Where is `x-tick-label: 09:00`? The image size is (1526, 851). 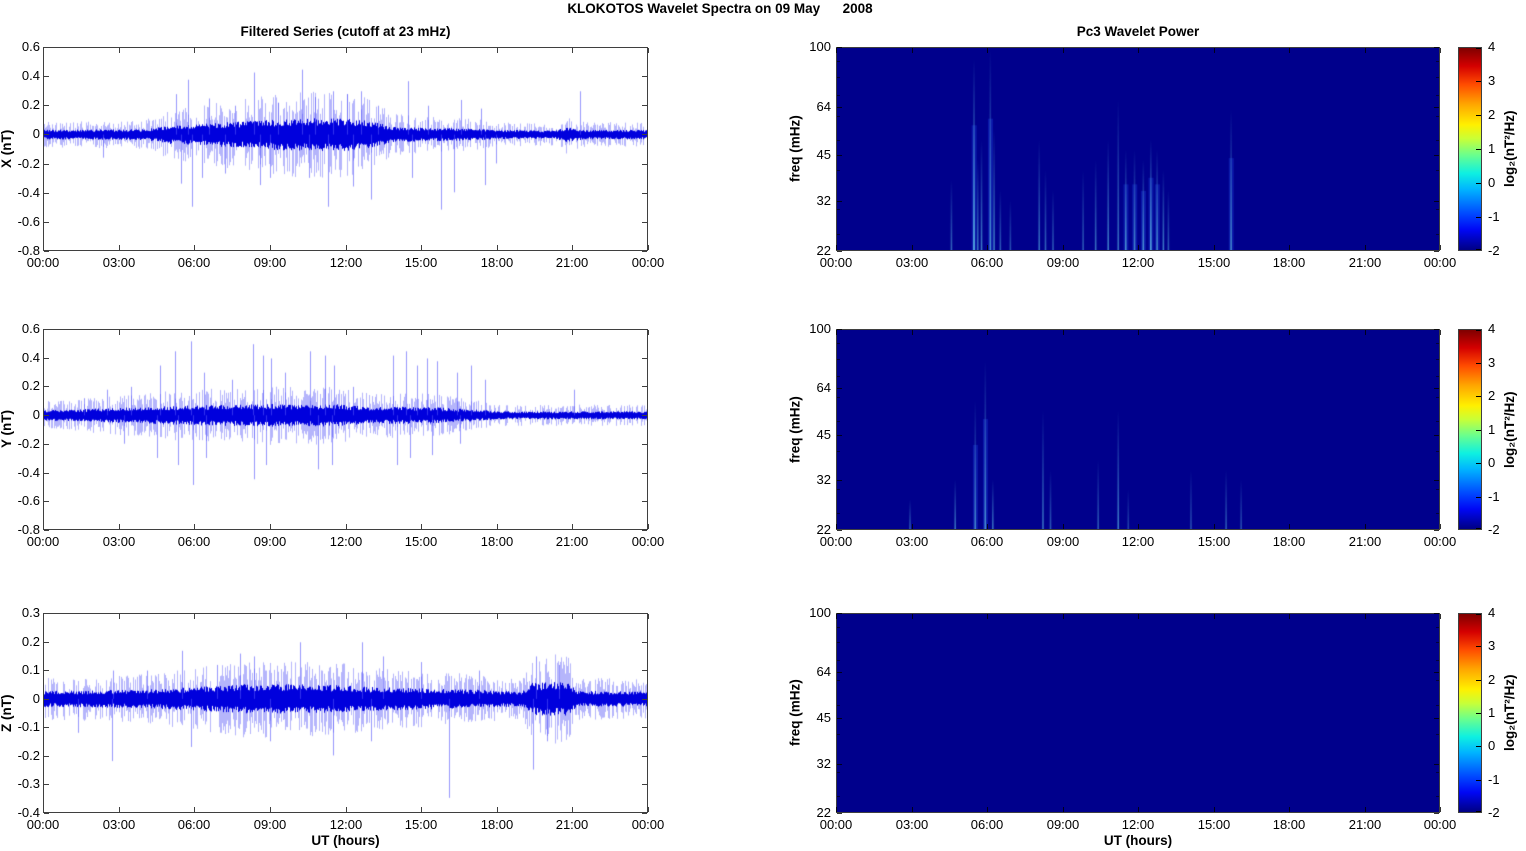 x-tick-label: 09:00 is located at coordinates (1063, 824).